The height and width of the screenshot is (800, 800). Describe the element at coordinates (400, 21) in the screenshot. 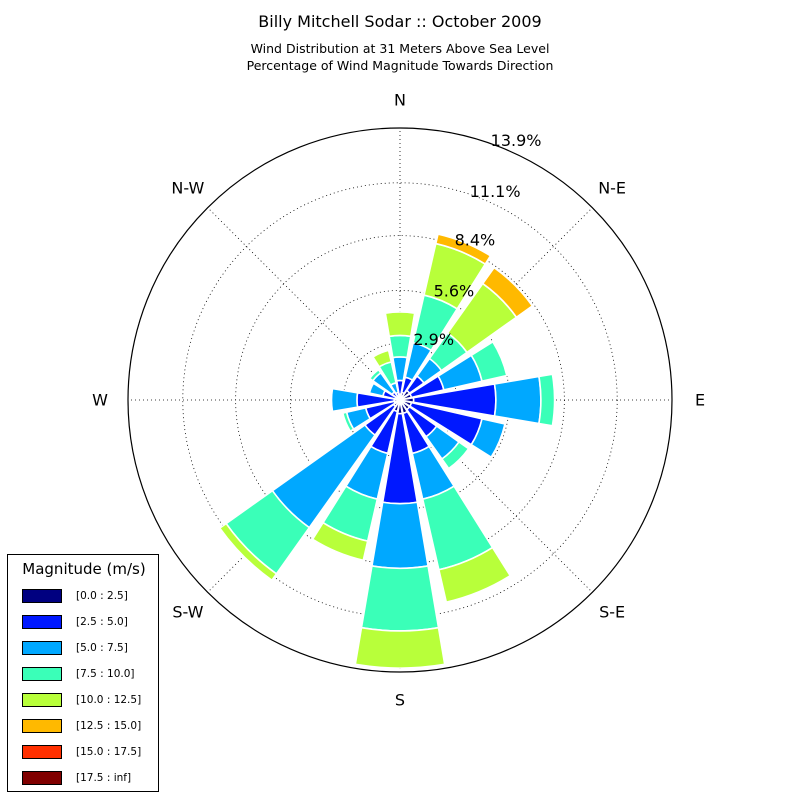

I see `chart-title: Billy Mitchell Sodar :: October 2009` at that location.